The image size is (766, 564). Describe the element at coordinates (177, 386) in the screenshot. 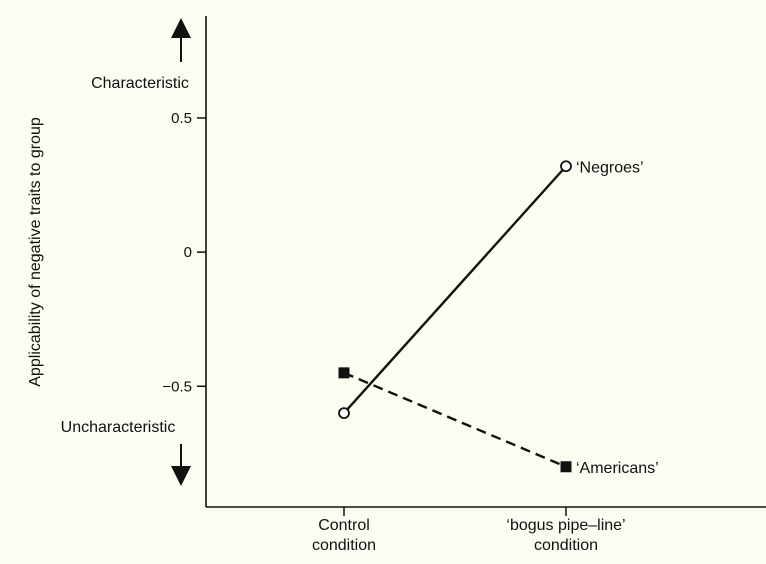

I see `y-tick-label: −0.5` at that location.